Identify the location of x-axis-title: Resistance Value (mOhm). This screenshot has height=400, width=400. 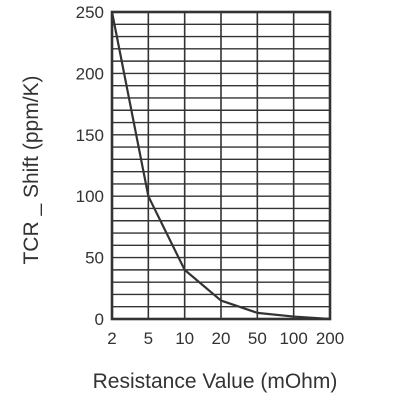
(215, 381).